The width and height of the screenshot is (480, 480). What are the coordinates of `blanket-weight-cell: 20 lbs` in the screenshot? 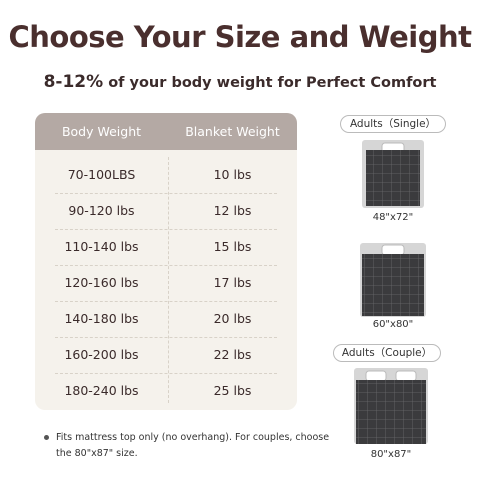 It's located at (232, 318).